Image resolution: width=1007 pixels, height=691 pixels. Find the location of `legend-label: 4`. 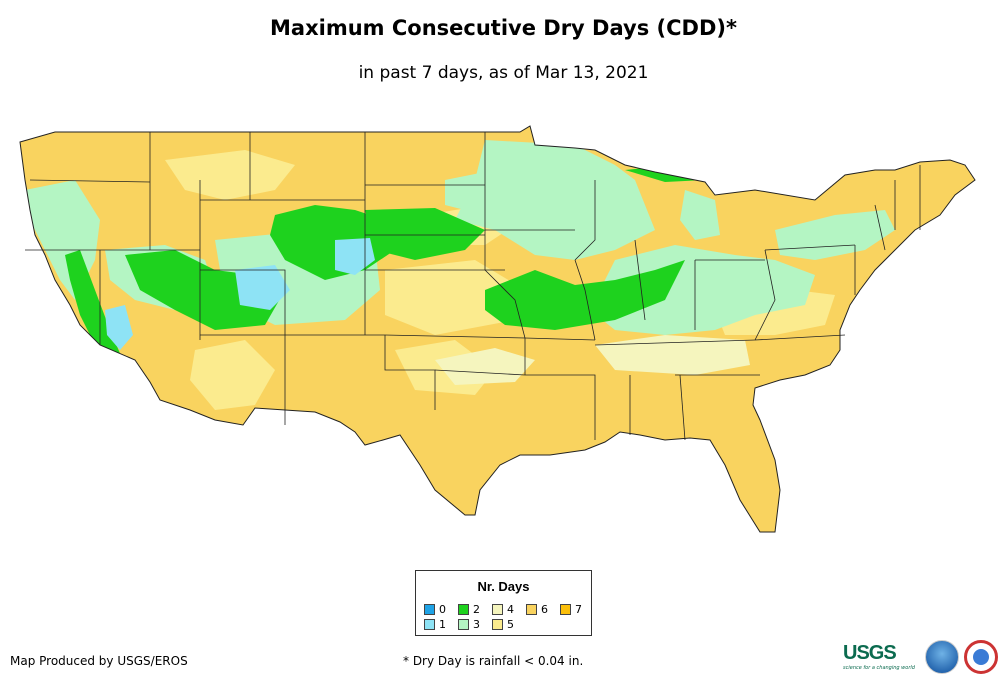

legend-label: 4 is located at coordinates (510, 609).